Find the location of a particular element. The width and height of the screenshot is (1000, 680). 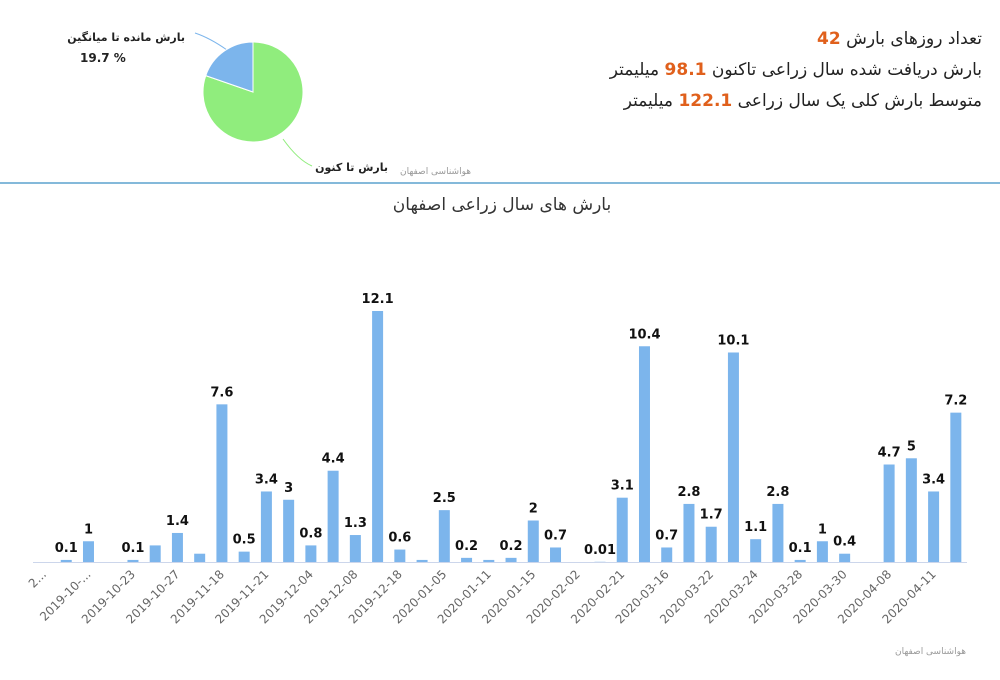

data-label: 1.4 is located at coordinates (177, 521).